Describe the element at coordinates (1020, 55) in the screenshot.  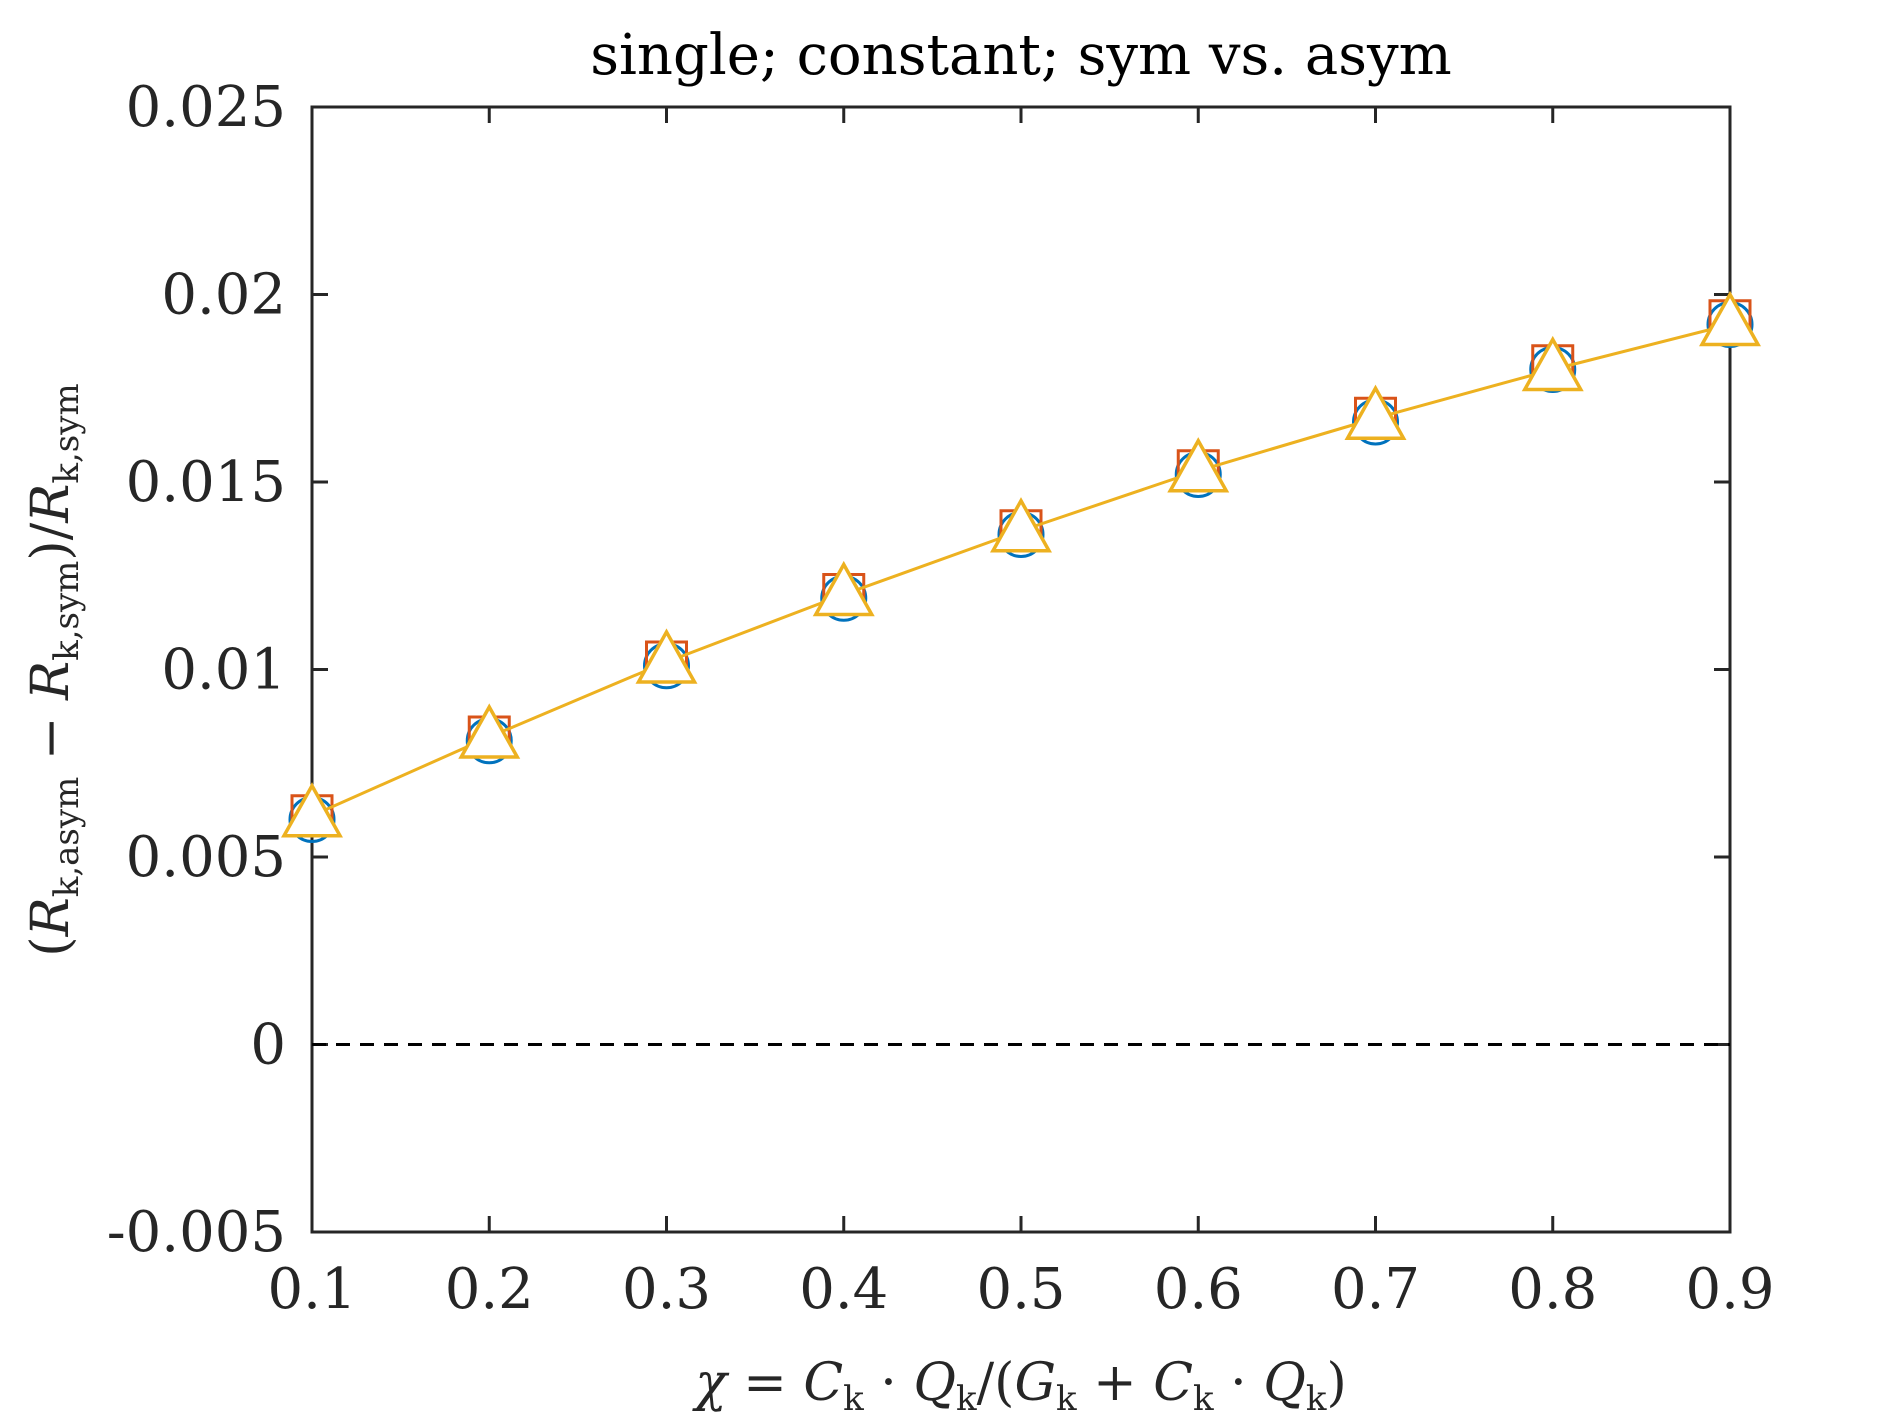
I see `chart-title: single; constant; sym vs. asym` at that location.